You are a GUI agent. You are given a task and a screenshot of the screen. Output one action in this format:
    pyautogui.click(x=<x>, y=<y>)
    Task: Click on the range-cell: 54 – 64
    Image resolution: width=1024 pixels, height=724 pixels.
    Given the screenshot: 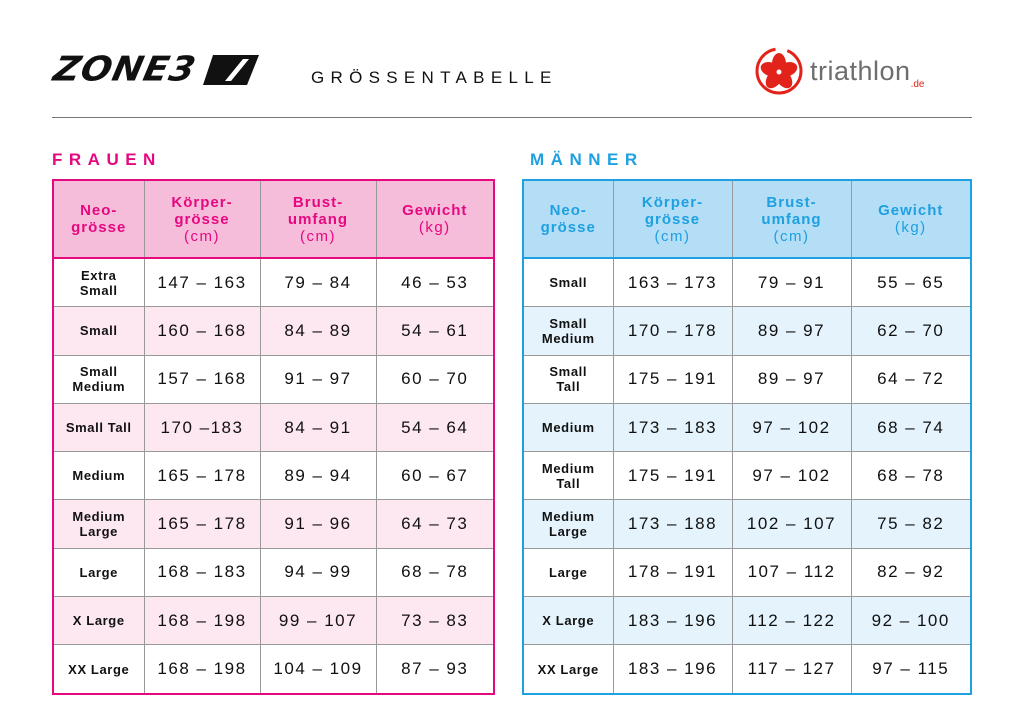 What is the action you would take?
    pyautogui.click(x=435, y=427)
    